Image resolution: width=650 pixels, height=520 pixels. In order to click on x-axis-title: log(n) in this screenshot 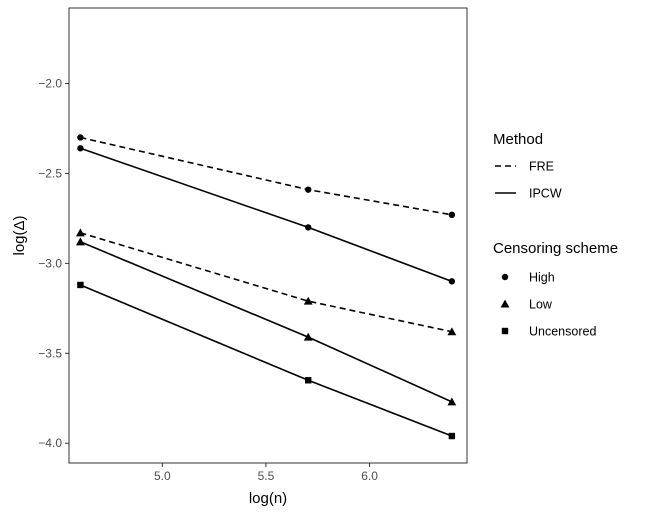, I will do `click(268, 498)`.